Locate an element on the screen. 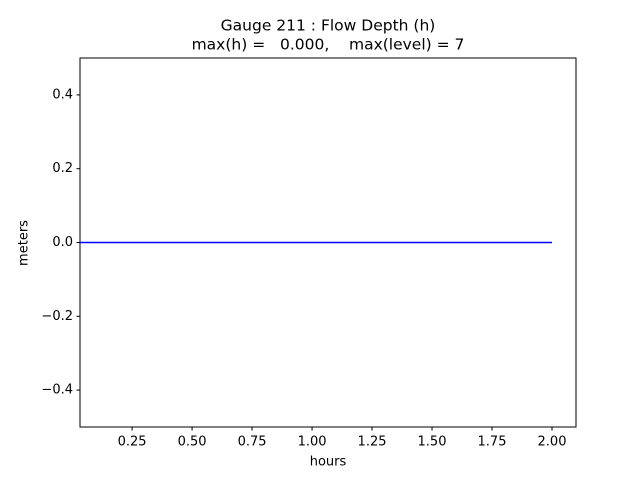  x-axis-label: hours is located at coordinates (328, 462).